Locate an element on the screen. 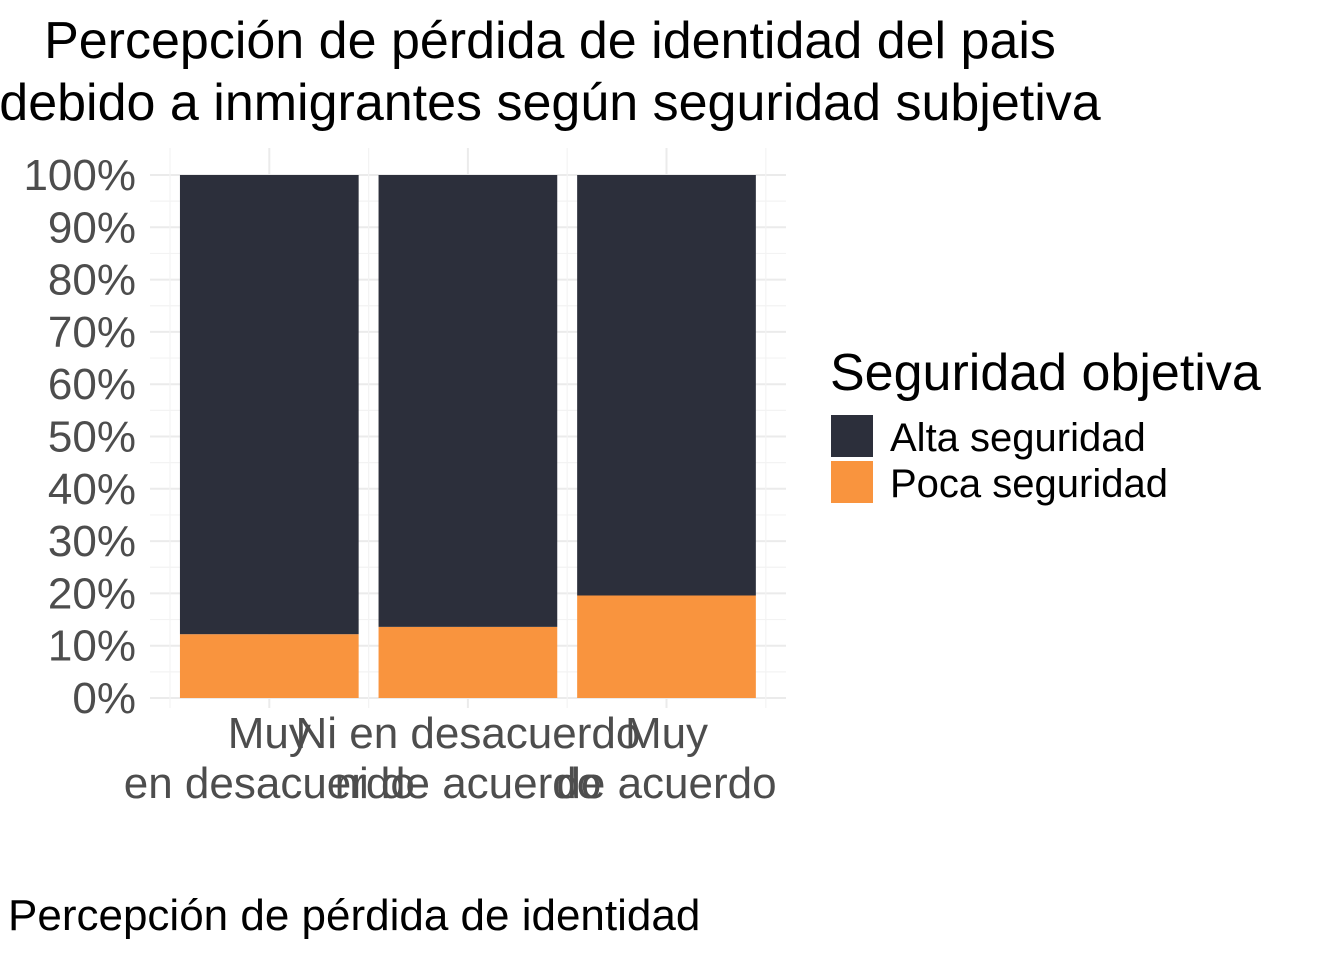 Image resolution: width=1344 pixels, height=960 pixels. legend-title: Seguridad objetiva is located at coordinates (1045, 373).